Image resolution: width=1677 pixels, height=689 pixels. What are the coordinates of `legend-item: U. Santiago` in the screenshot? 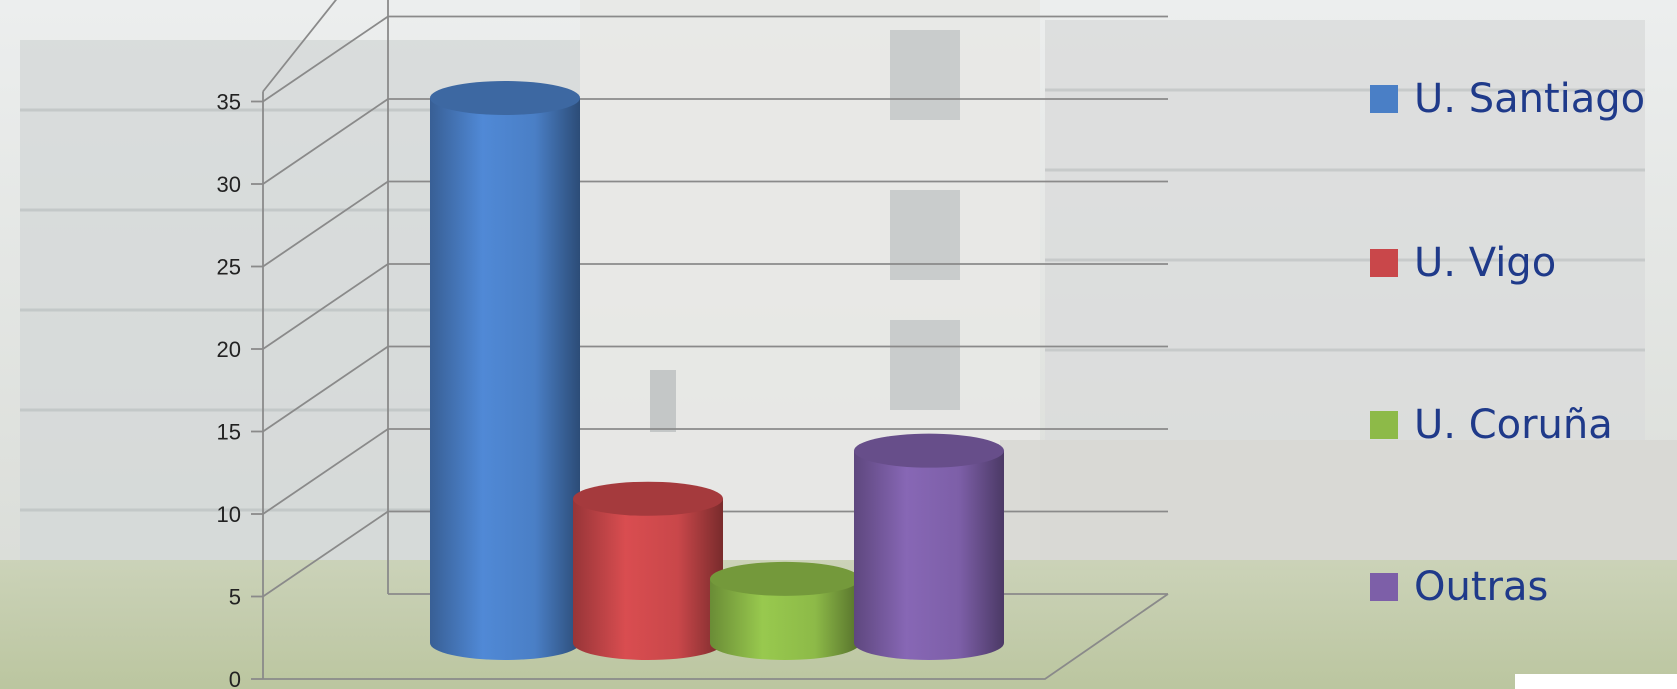 It's located at (1507, 99).